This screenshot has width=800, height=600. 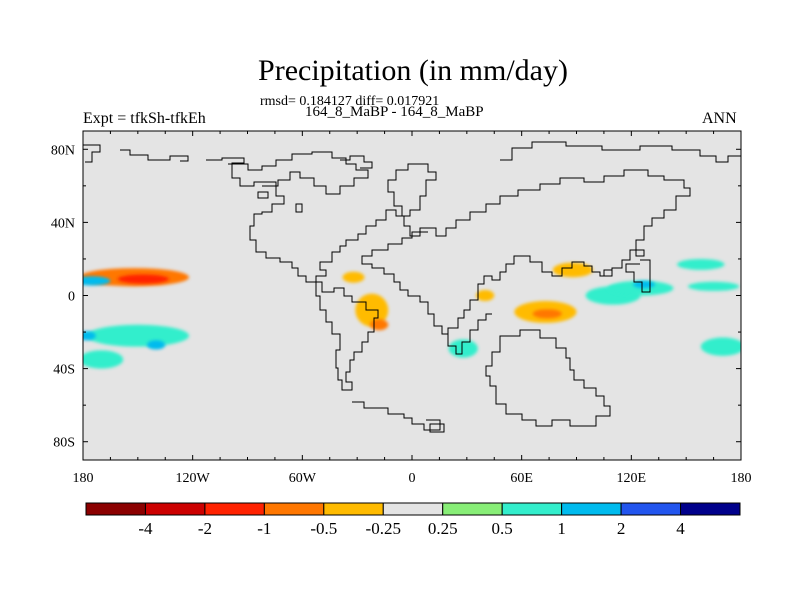 I want to click on colorbar-label-8: 2, so click(x=621, y=528).